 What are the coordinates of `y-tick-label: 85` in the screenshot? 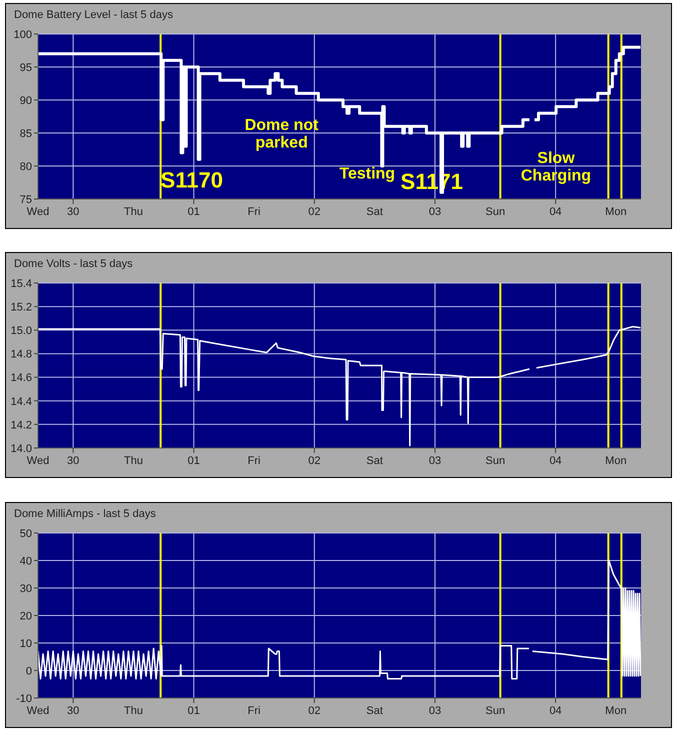 It's located at (26, 134).